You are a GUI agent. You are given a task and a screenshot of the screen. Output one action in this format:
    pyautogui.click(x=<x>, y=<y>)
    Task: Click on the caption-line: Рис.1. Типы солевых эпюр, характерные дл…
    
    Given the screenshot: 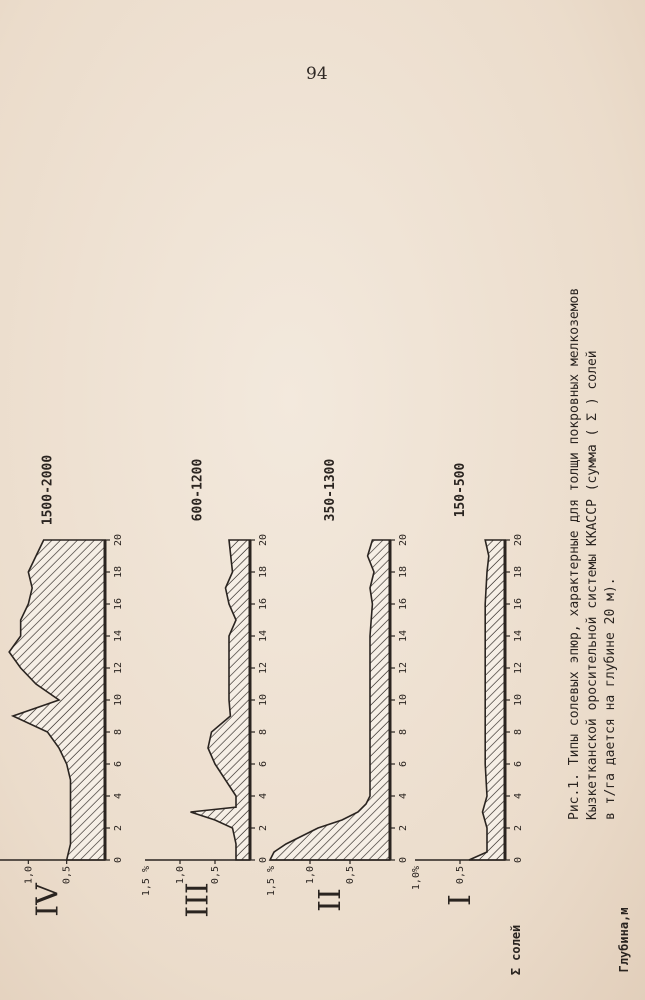 What is the action you would take?
    pyautogui.click(x=574, y=554)
    